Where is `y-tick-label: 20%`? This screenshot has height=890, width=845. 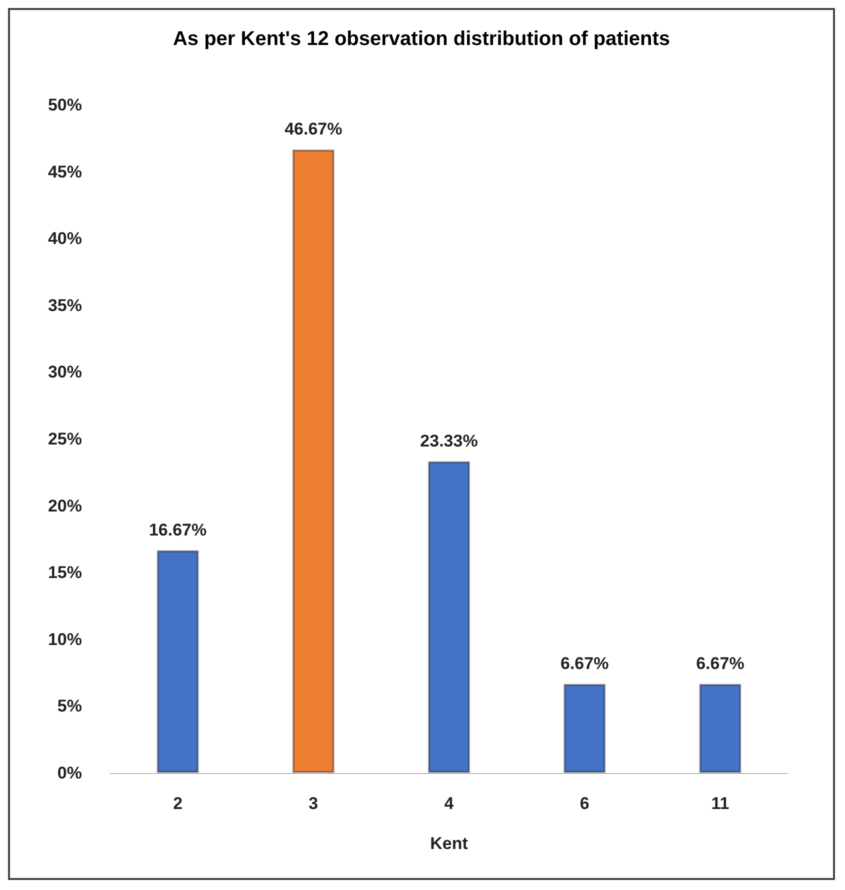
y-tick-label: 20% is located at coordinates (65, 506).